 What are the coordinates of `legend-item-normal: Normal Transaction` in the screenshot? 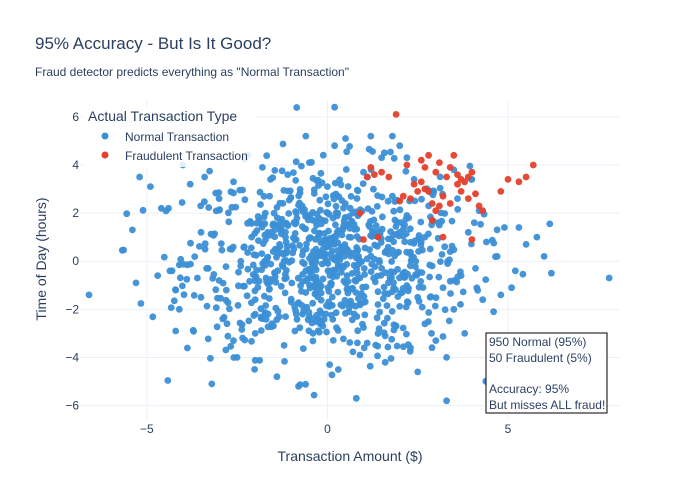 It's located at (165, 137).